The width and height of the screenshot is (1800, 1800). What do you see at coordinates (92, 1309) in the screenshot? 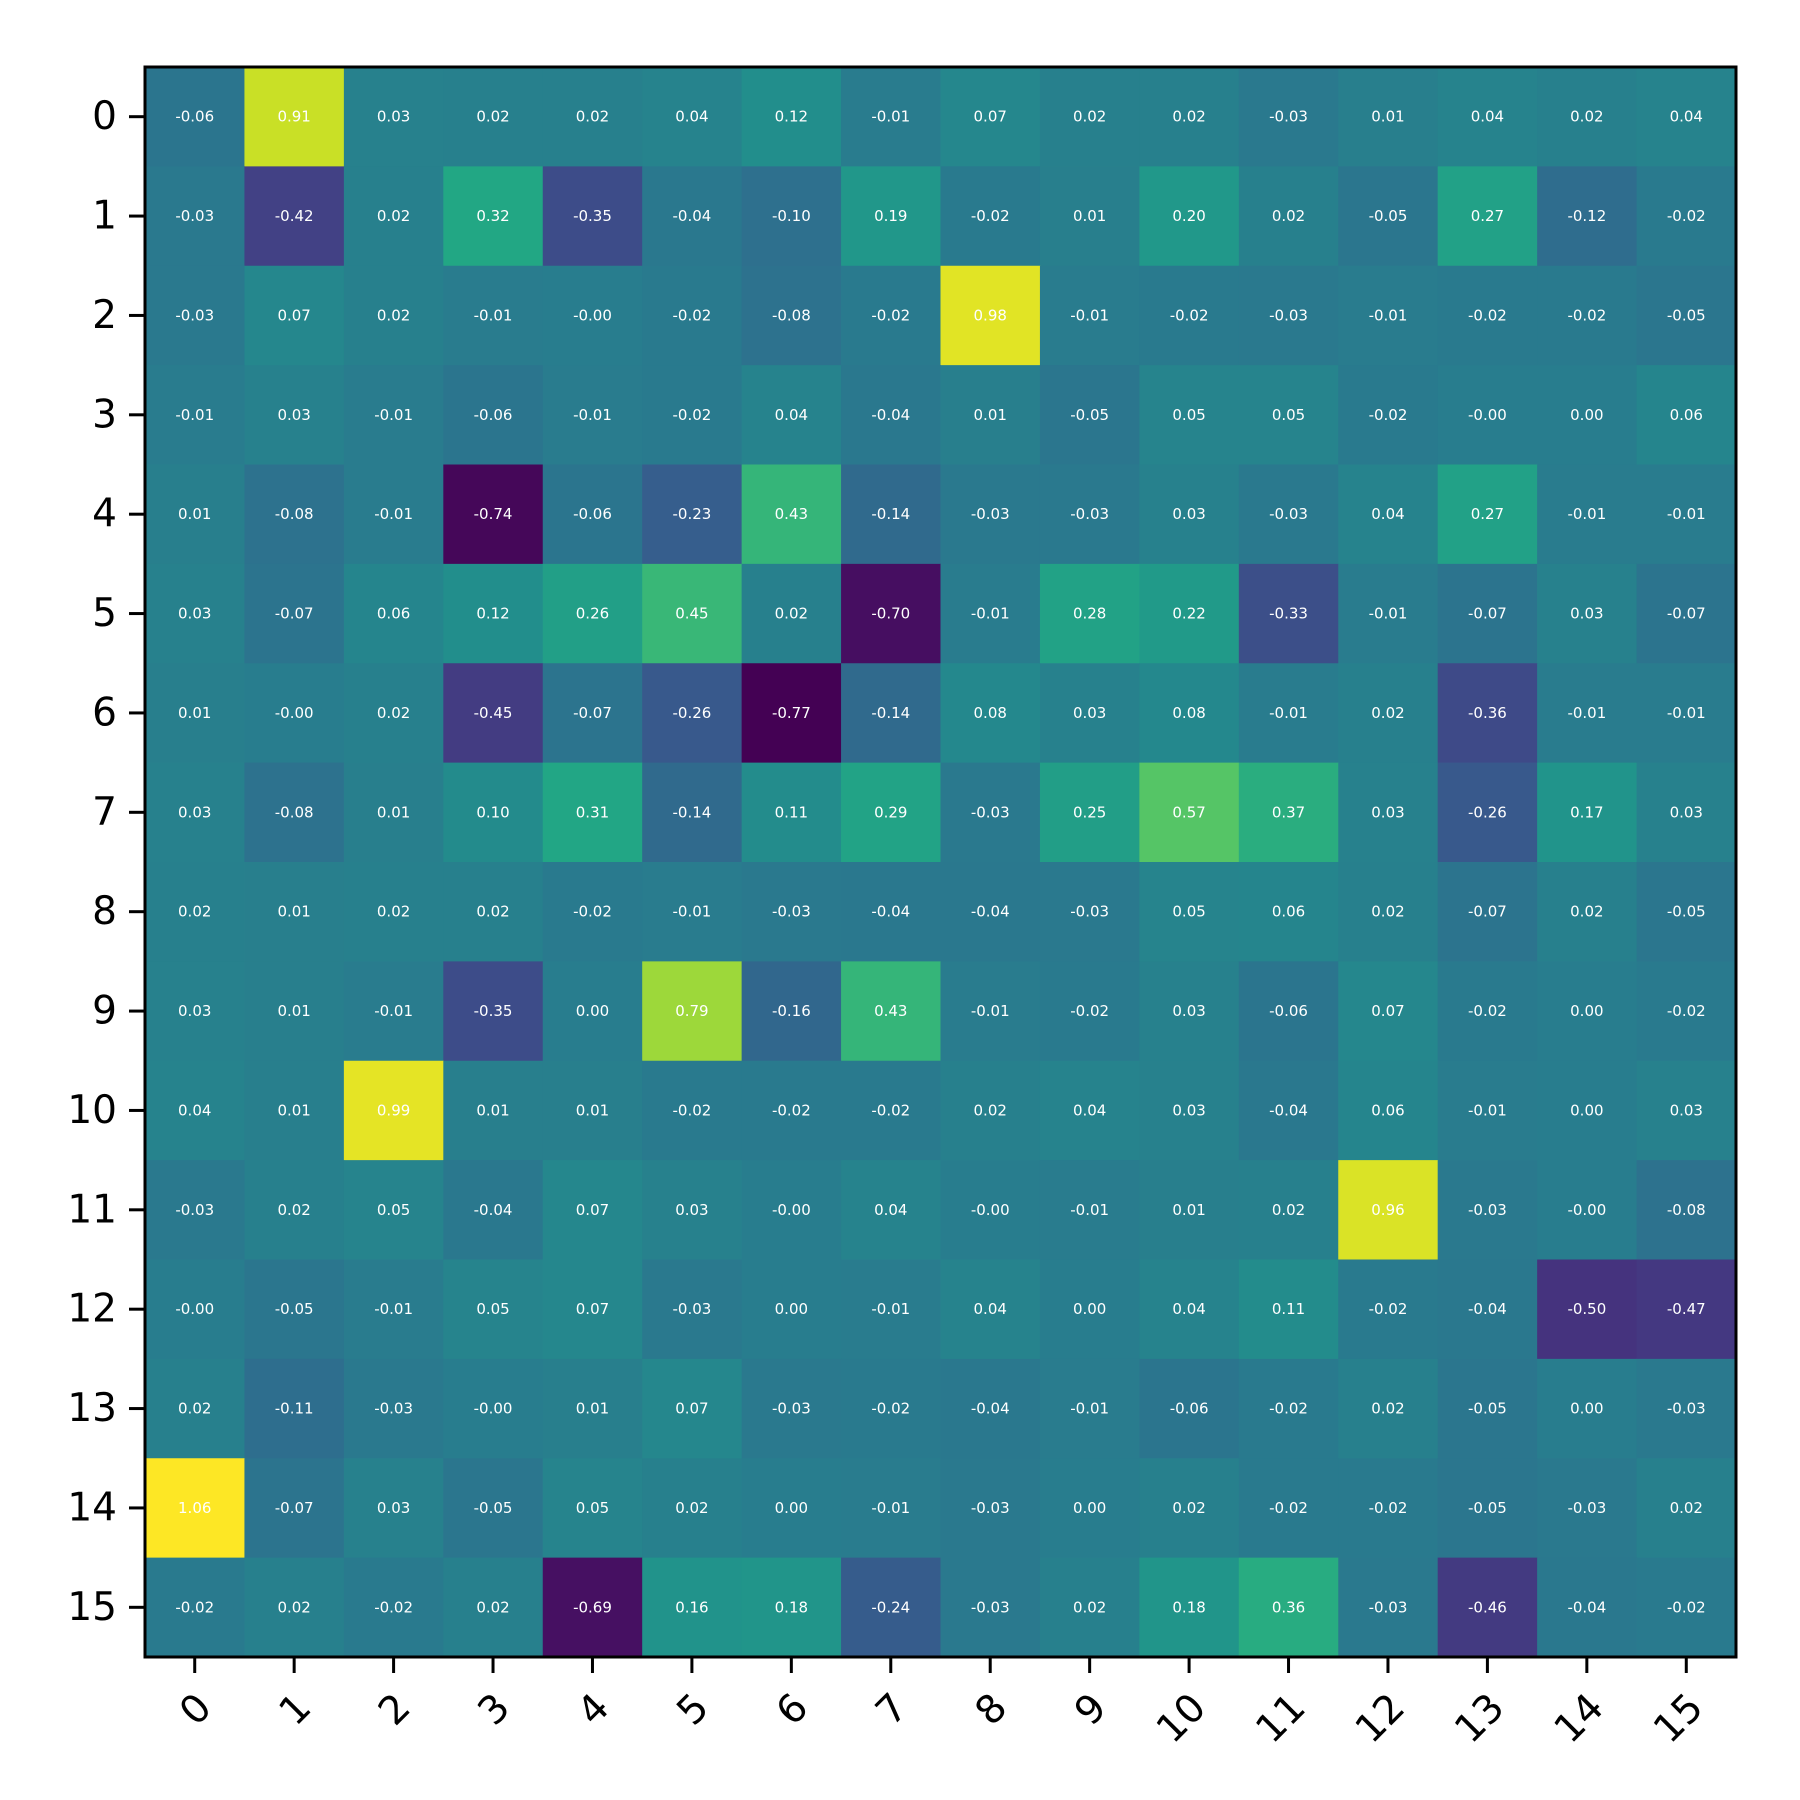
I see `y-tick-label: 12` at bounding box center [92, 1309].